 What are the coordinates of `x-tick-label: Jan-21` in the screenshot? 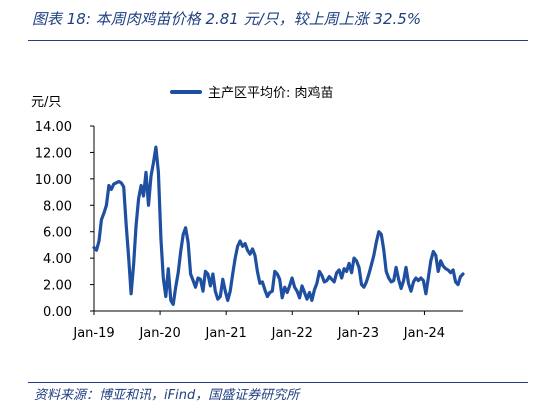 It's located at (226, 333).